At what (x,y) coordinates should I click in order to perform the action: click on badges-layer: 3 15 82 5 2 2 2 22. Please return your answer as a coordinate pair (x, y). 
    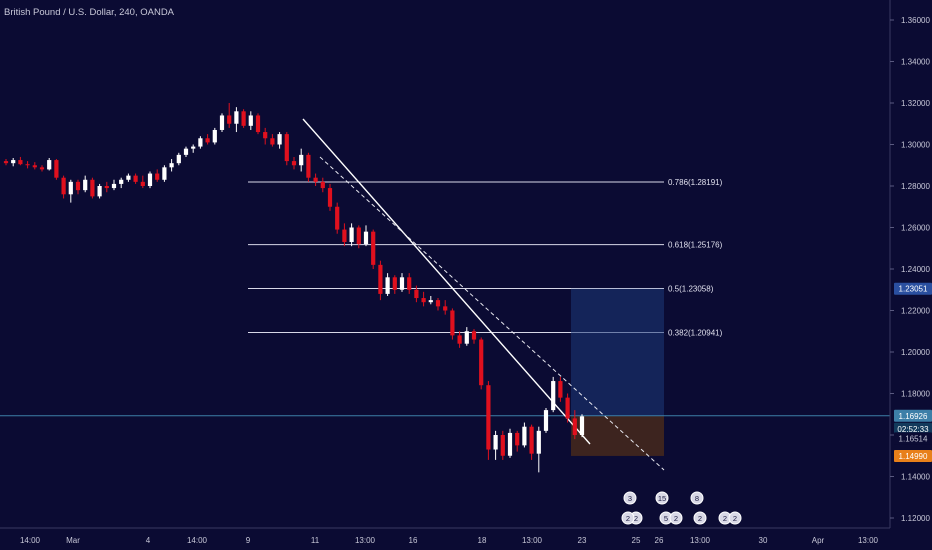
    Looking at the image, I should click on (681, 508).